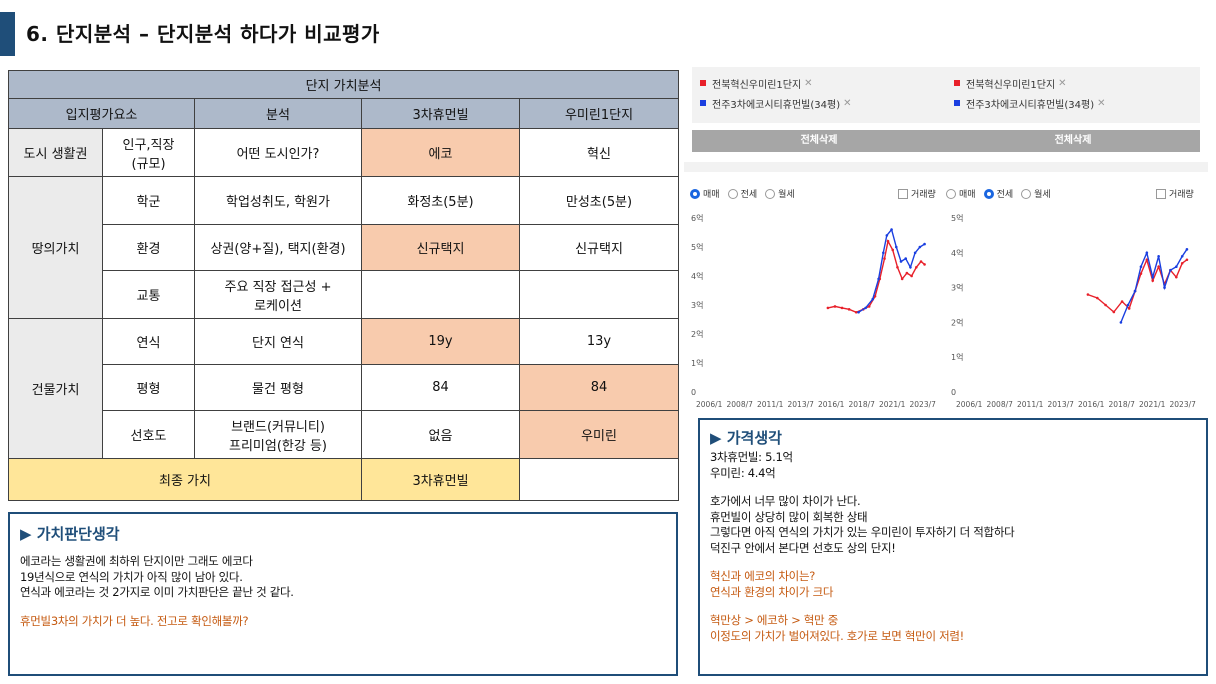 This screenshot has height=684, width=1216. I want to click on header-complex-a: 3차휴먼빌, so click(440, 113).